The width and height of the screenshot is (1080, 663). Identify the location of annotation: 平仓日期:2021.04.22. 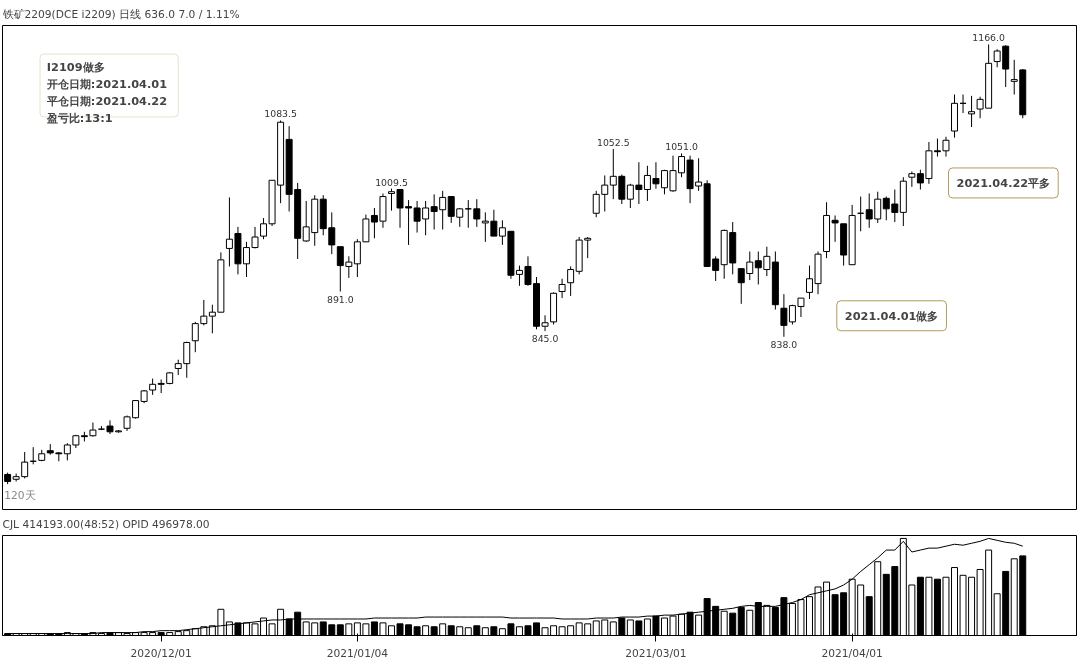
(106, 100).